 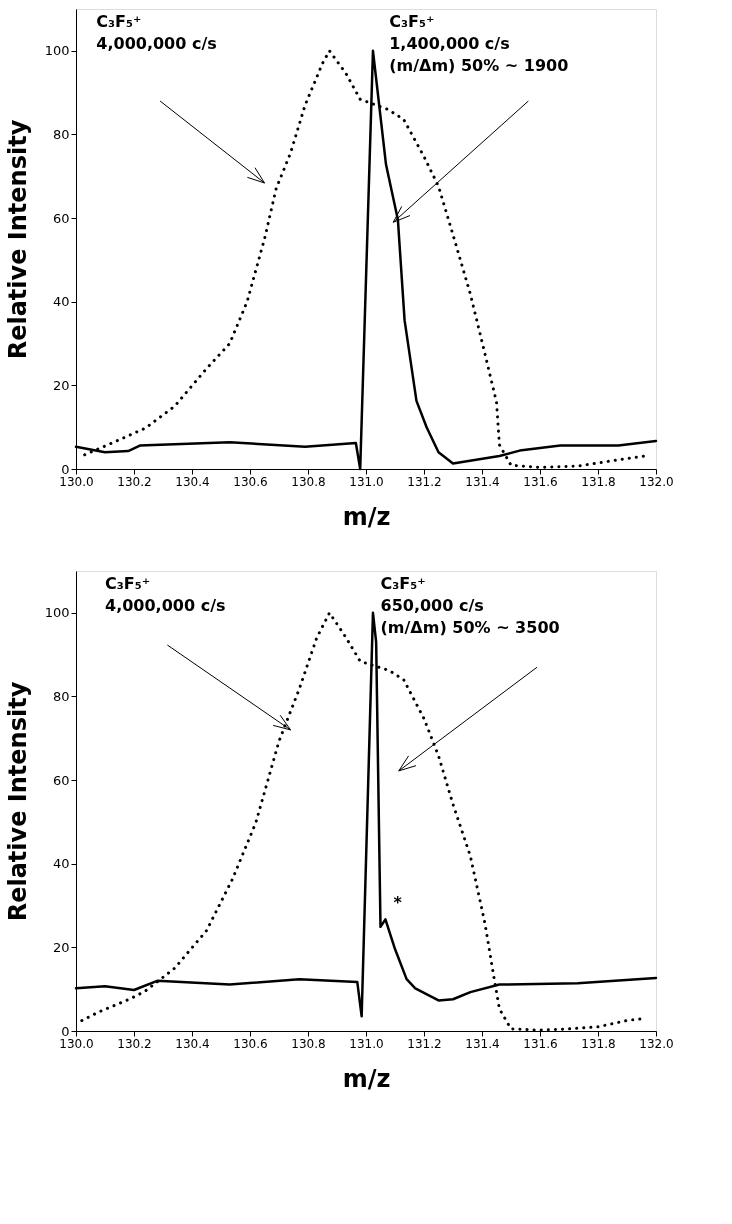 I want to click on annotation: C₃F₅⁺ 650,000 c/s (m/Δm) 50% ~ 3500, so click(x=470, y=605).